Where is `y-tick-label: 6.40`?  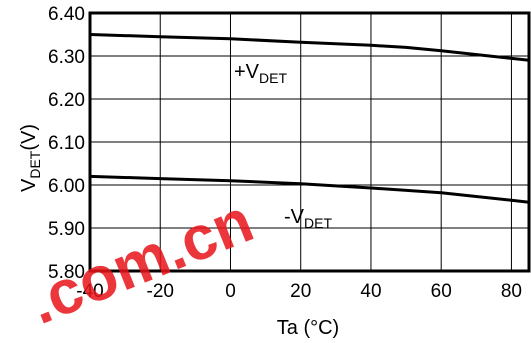 y-tick-label: 6.40 is located at coordinates (66, 14).